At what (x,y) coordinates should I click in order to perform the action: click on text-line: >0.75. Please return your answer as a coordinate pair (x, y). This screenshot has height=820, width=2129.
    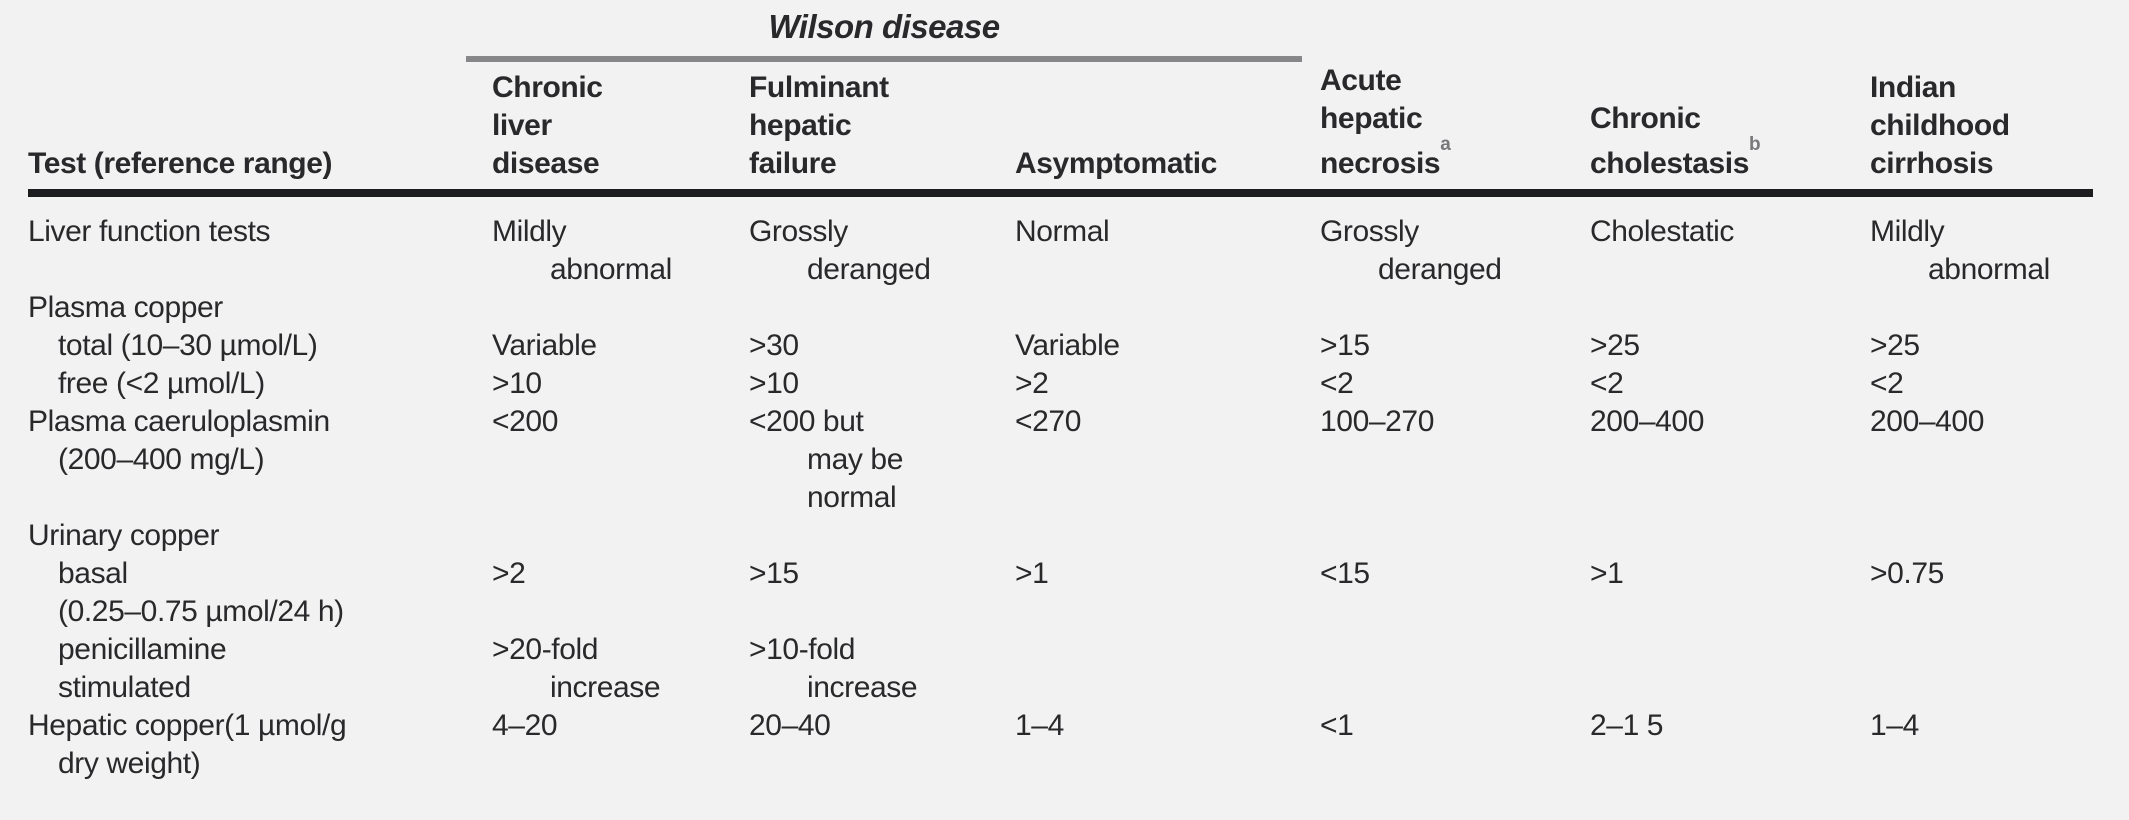
    Looking at the image, I should click on (1907, 573).